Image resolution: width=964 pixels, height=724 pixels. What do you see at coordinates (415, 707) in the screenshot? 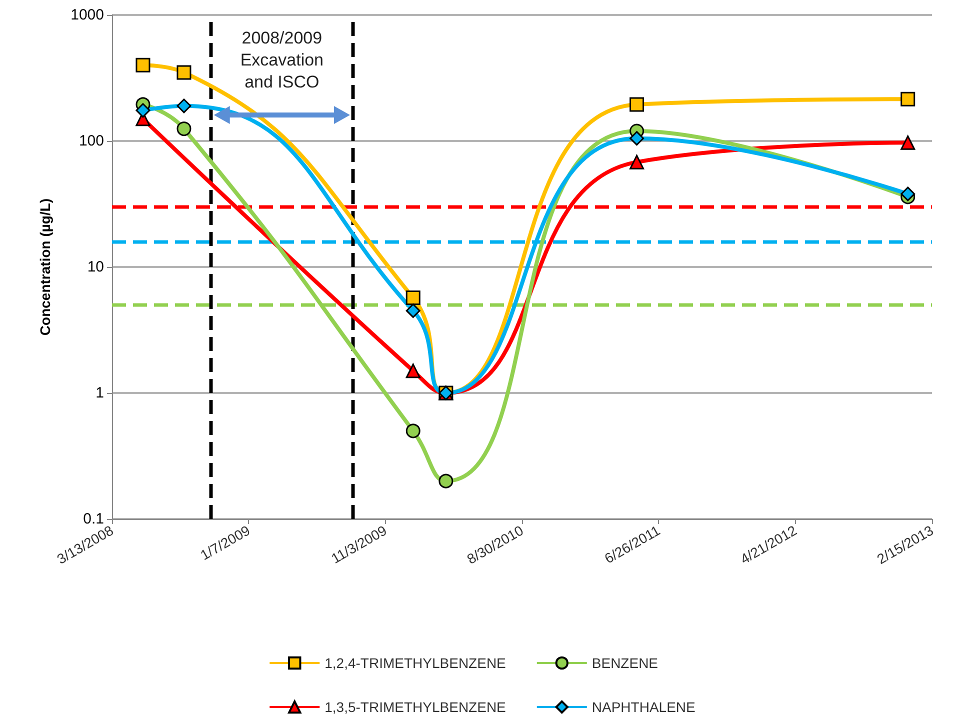
I see `legend-label: 1,3,5-TRIMETHYLBENZENE` at bounding box center [415, 707].